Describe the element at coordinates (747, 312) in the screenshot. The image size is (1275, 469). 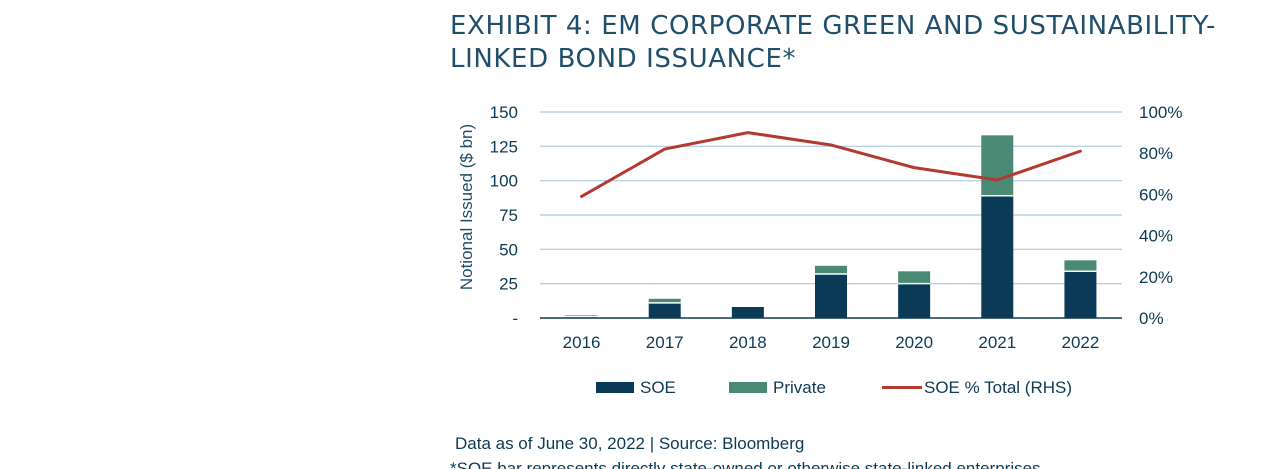
I see `bar-soe-2018` at that location.